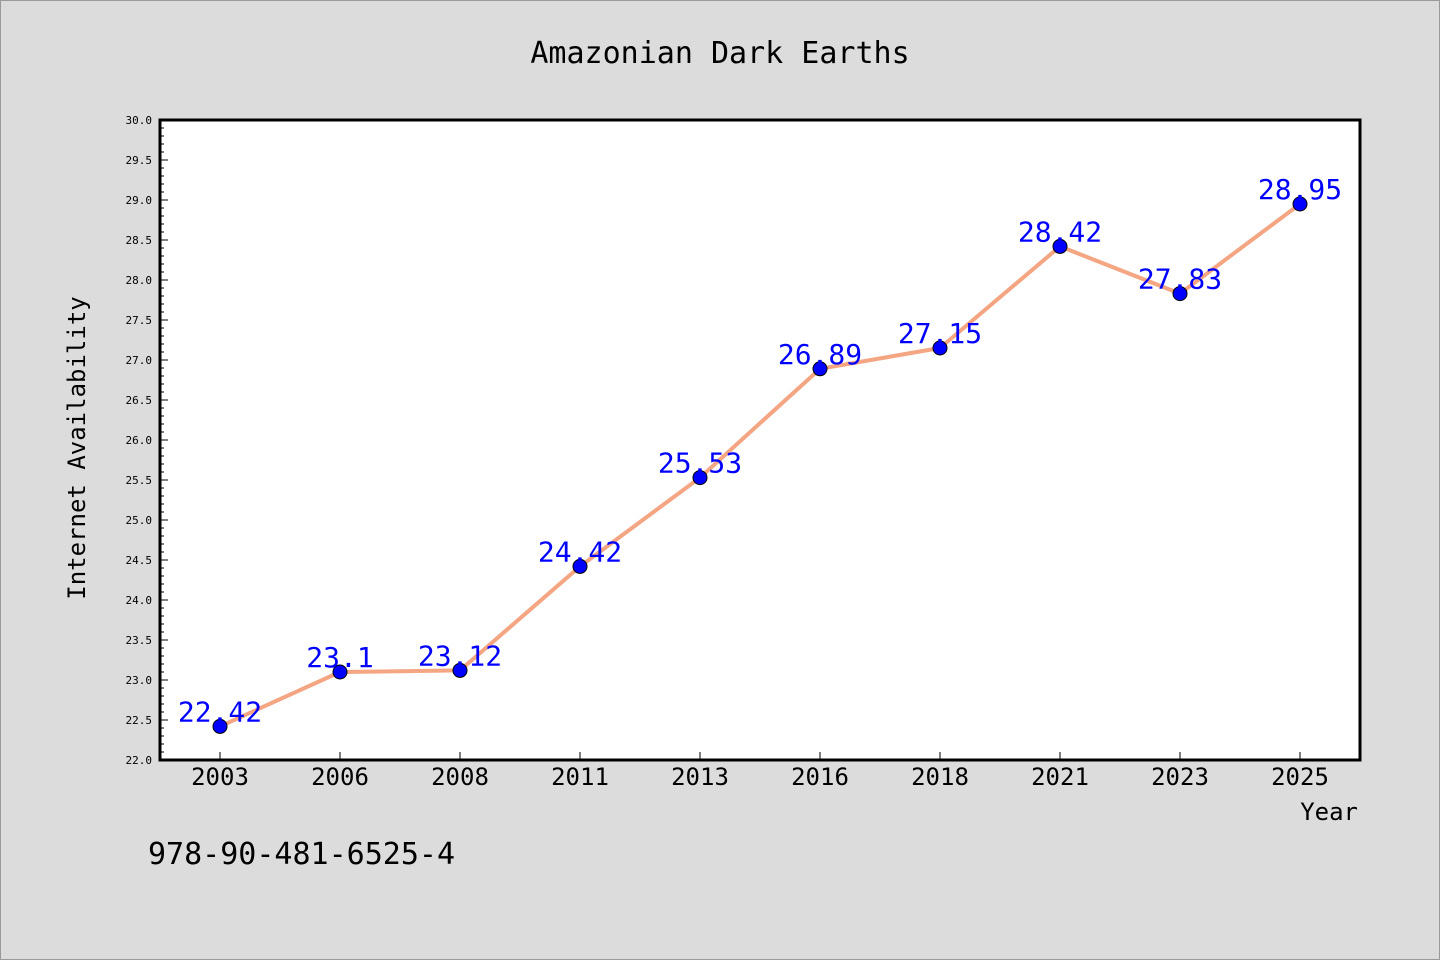  I want to click on data-label: 27.15, so click(940, 333).